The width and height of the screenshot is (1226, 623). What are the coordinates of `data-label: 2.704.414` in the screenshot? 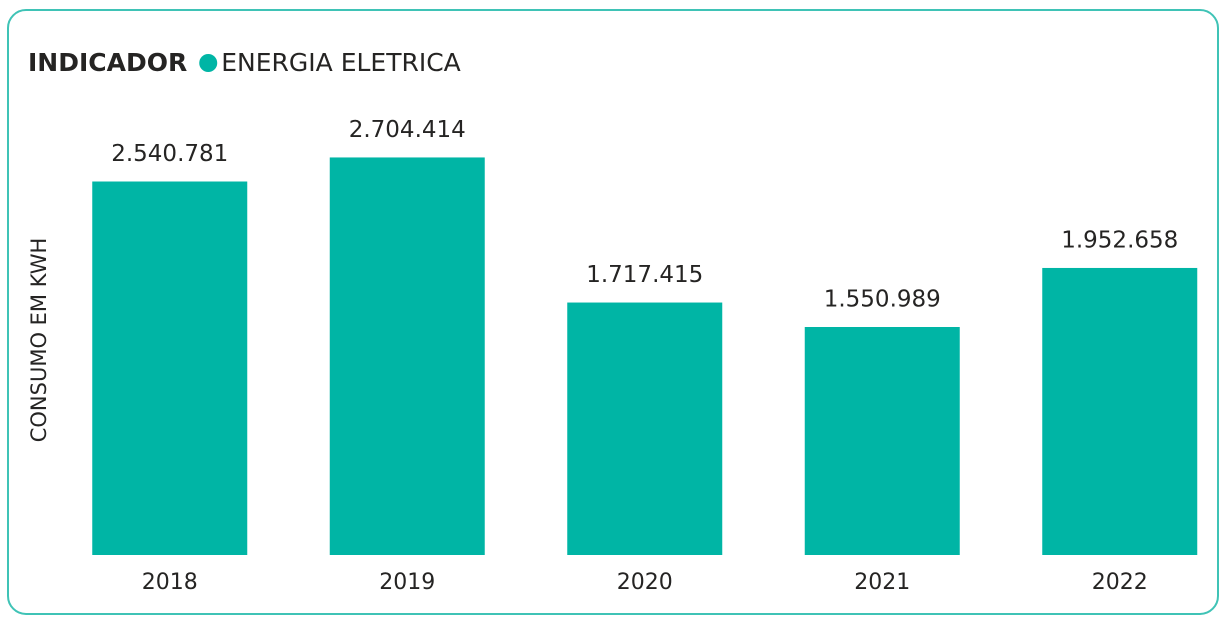 It's located at (407, 130).